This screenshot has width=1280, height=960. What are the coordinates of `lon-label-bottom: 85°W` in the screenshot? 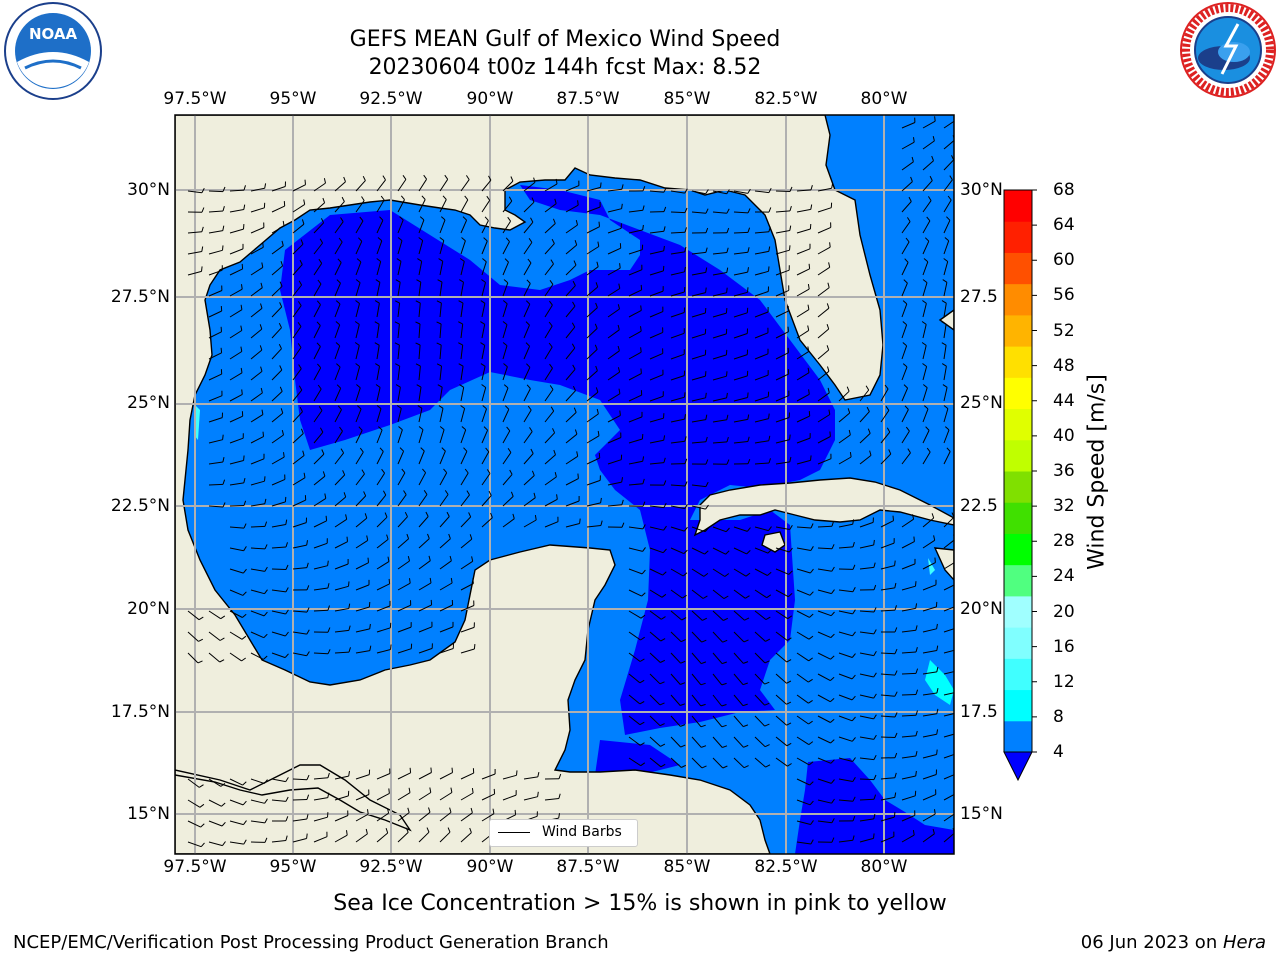 It's located at (687, 867).